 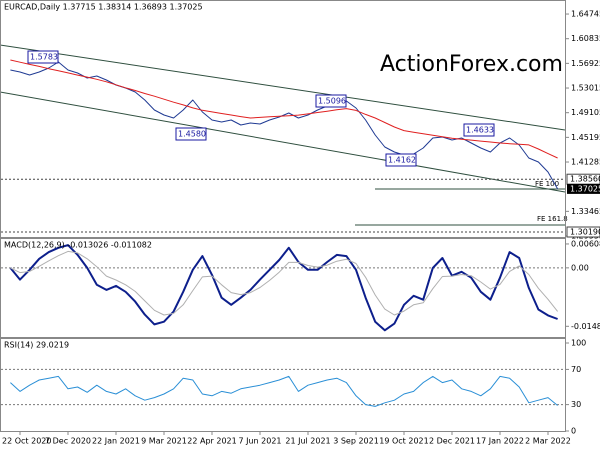 I want to click on level-box, so click(x=583, y=232).